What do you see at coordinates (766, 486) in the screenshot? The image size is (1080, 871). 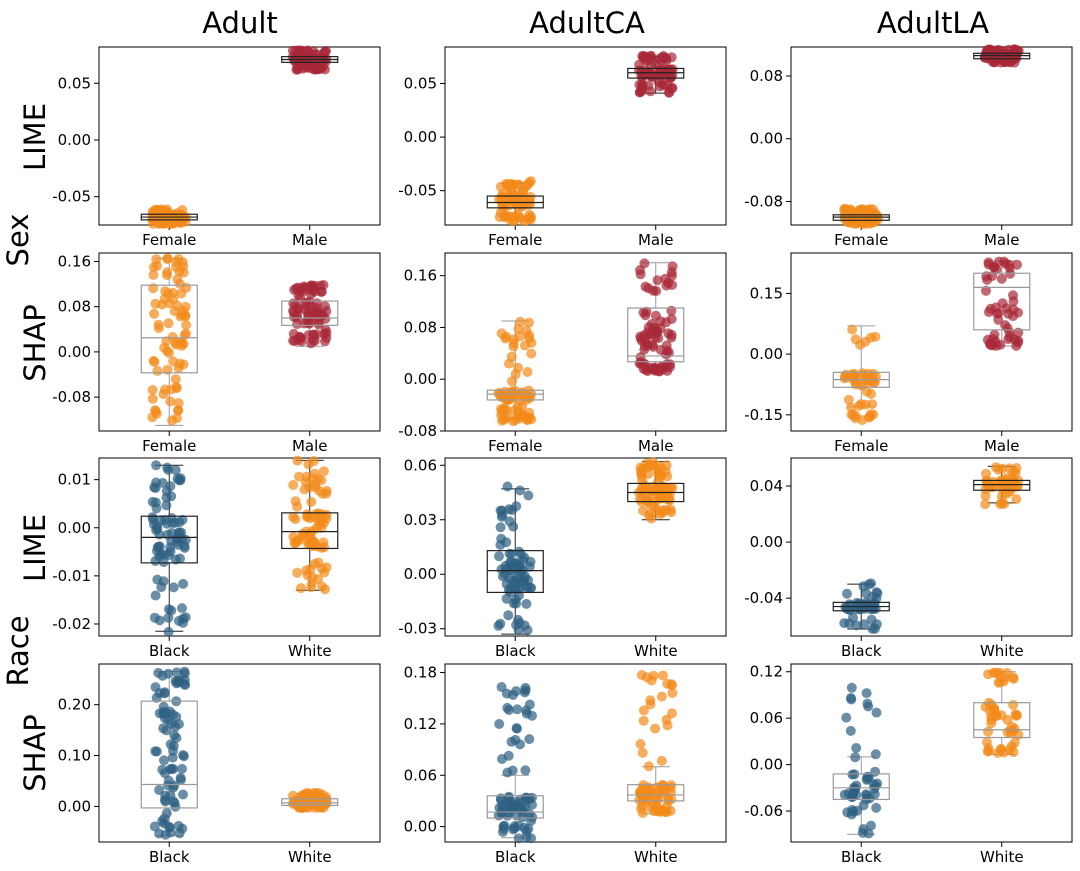 I see `y-tick-label: 0.04` at bounding box center [766, 486].